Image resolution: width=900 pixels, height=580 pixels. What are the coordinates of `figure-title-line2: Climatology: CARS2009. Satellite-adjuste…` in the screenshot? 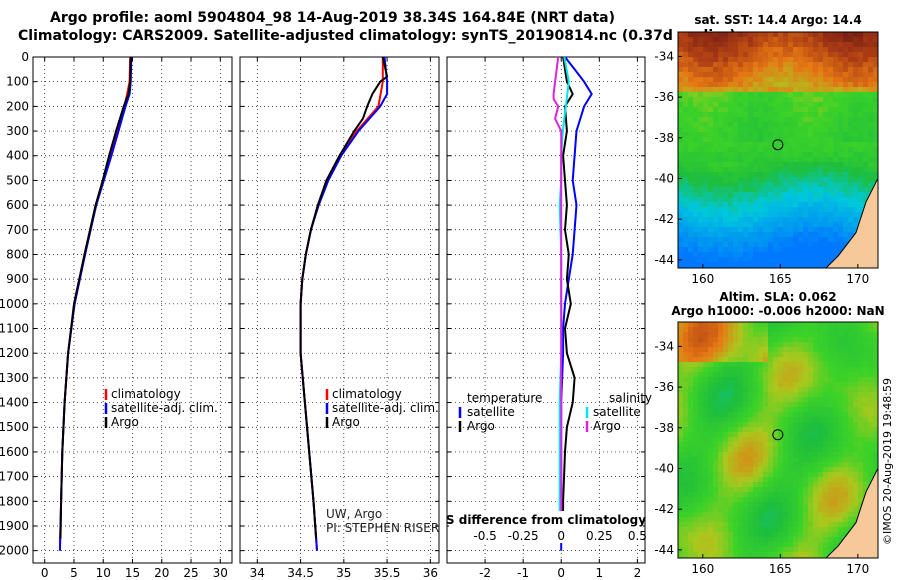 It's located at (377, 36).